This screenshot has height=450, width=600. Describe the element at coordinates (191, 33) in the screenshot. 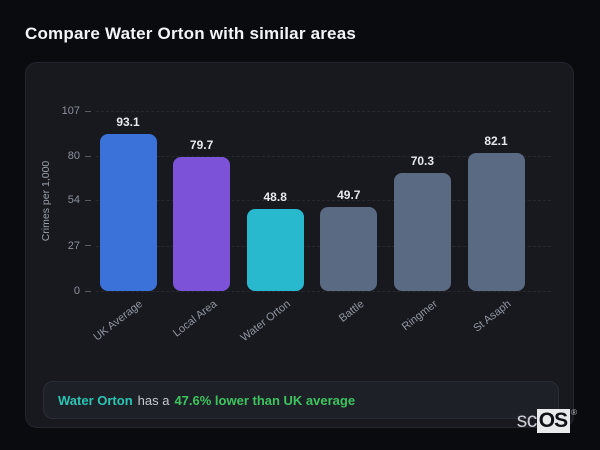

I see `page-title: Compare Water Orton with similar areas` at that location.